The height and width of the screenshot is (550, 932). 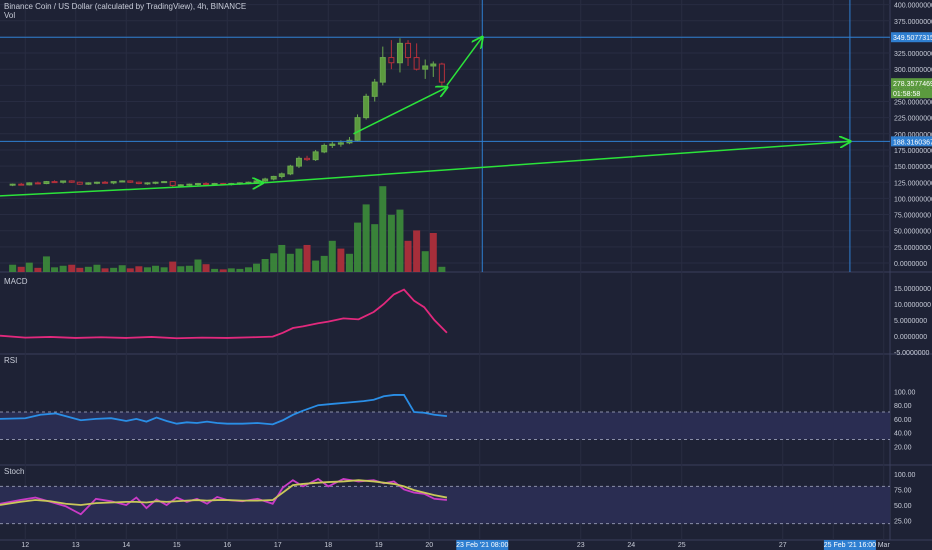 What do you see at coordinates (913, 135) in the screenshot?
I see `price-tick-label: 200.0000000` at bounding box center [913, 135].